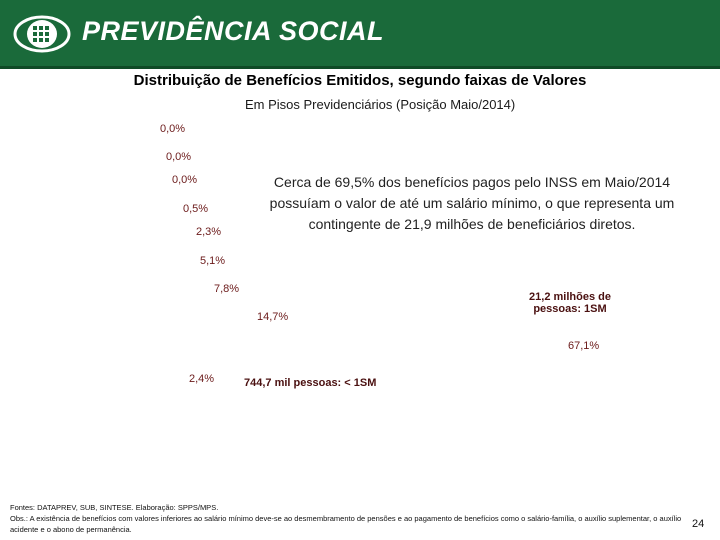  I want to click on slice-label: 2,3%, so click(209, 232).